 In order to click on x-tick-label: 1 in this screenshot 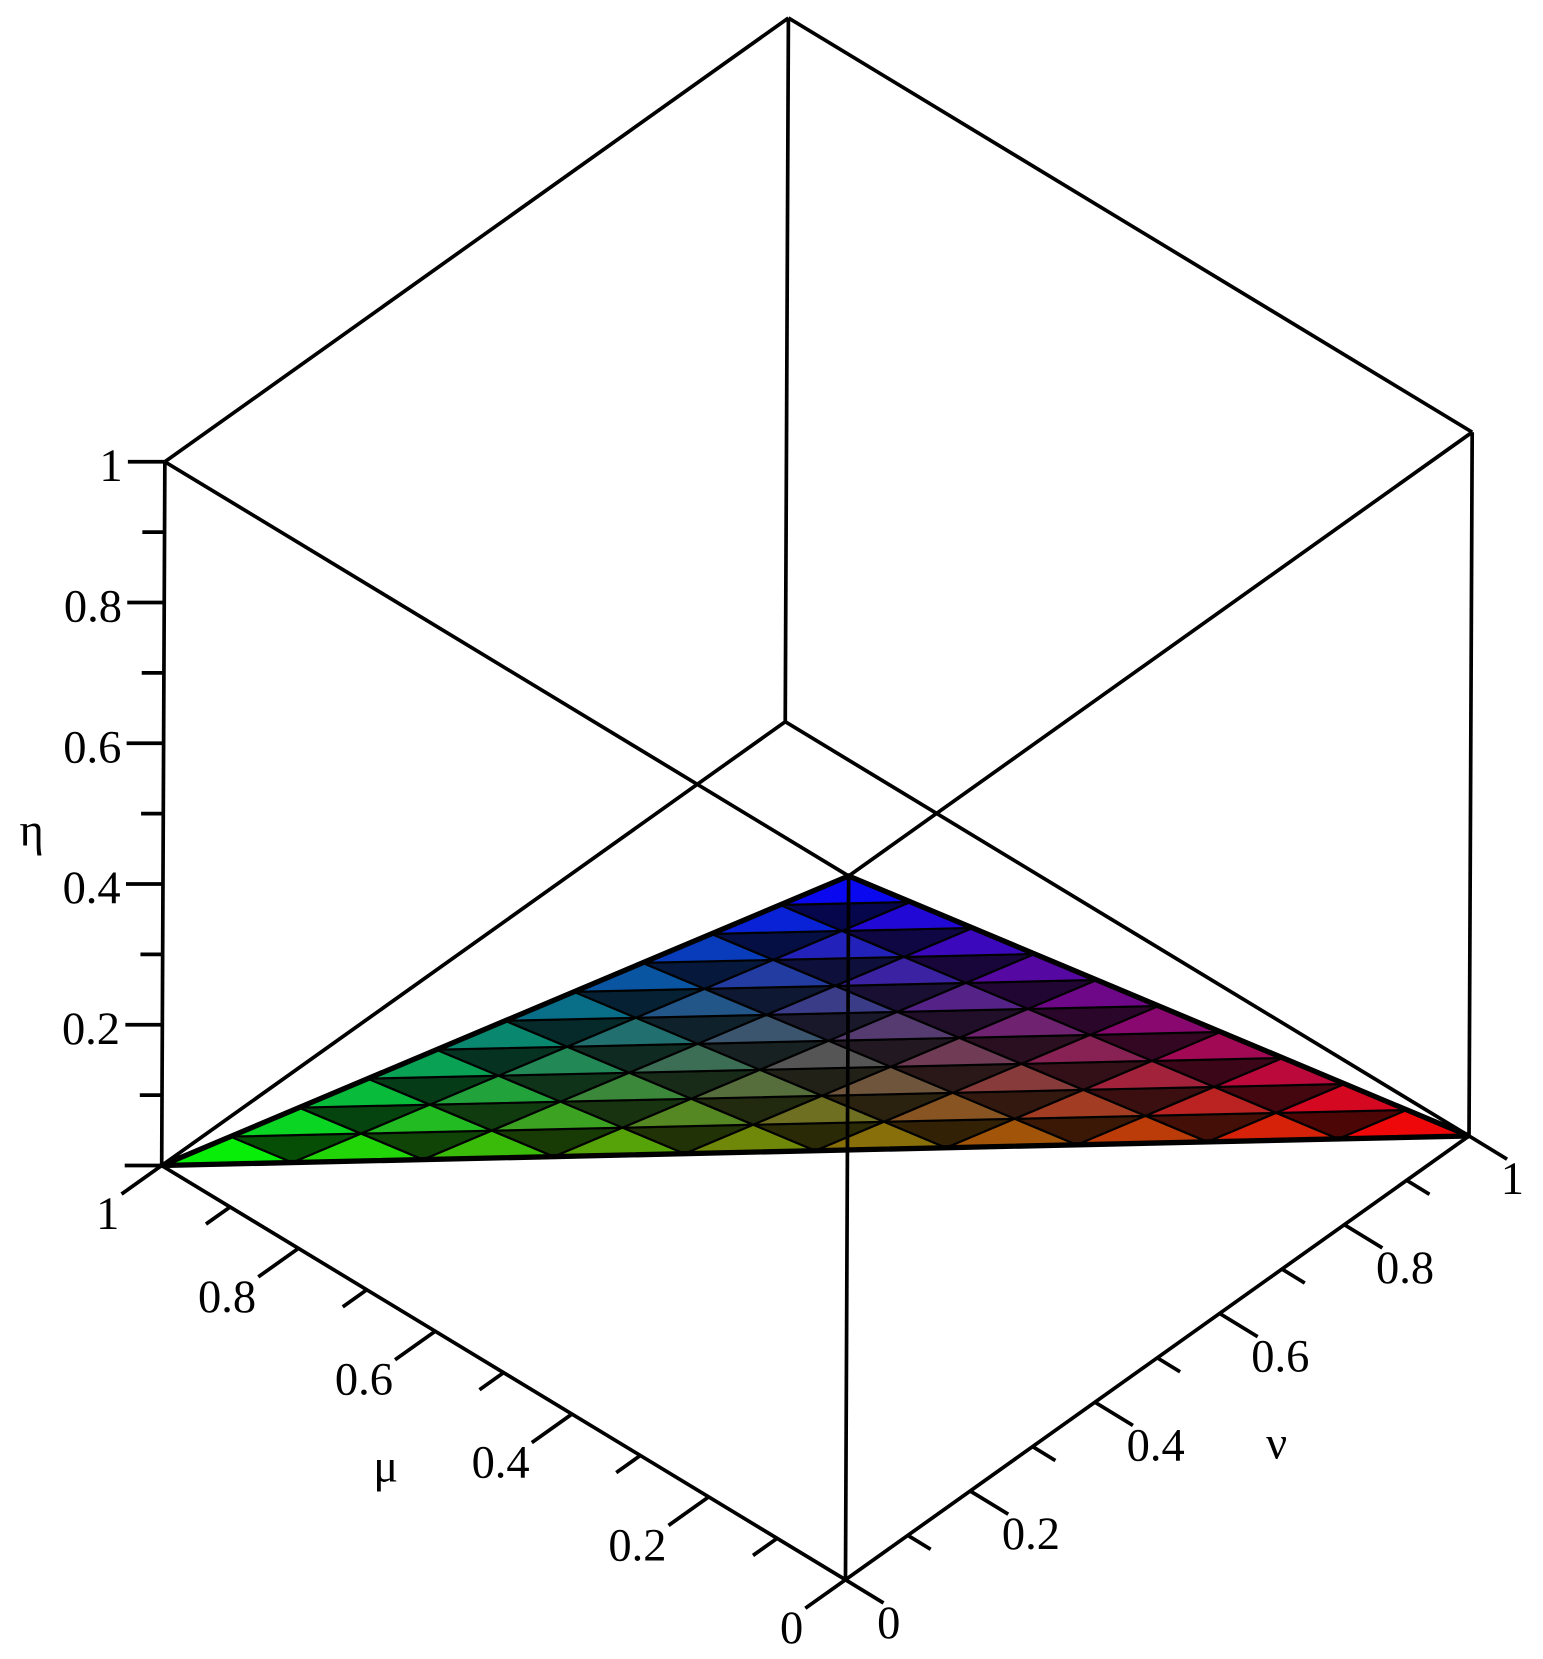, I will do `click(107, 1214)`.